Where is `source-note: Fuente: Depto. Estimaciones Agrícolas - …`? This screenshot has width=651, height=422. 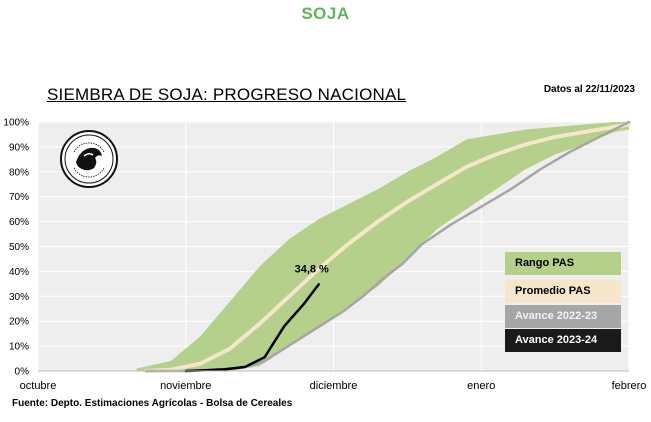 source-note: Fuente: Depto. Estimaciones Agrícolas - … is located at coordinates (152, 403).